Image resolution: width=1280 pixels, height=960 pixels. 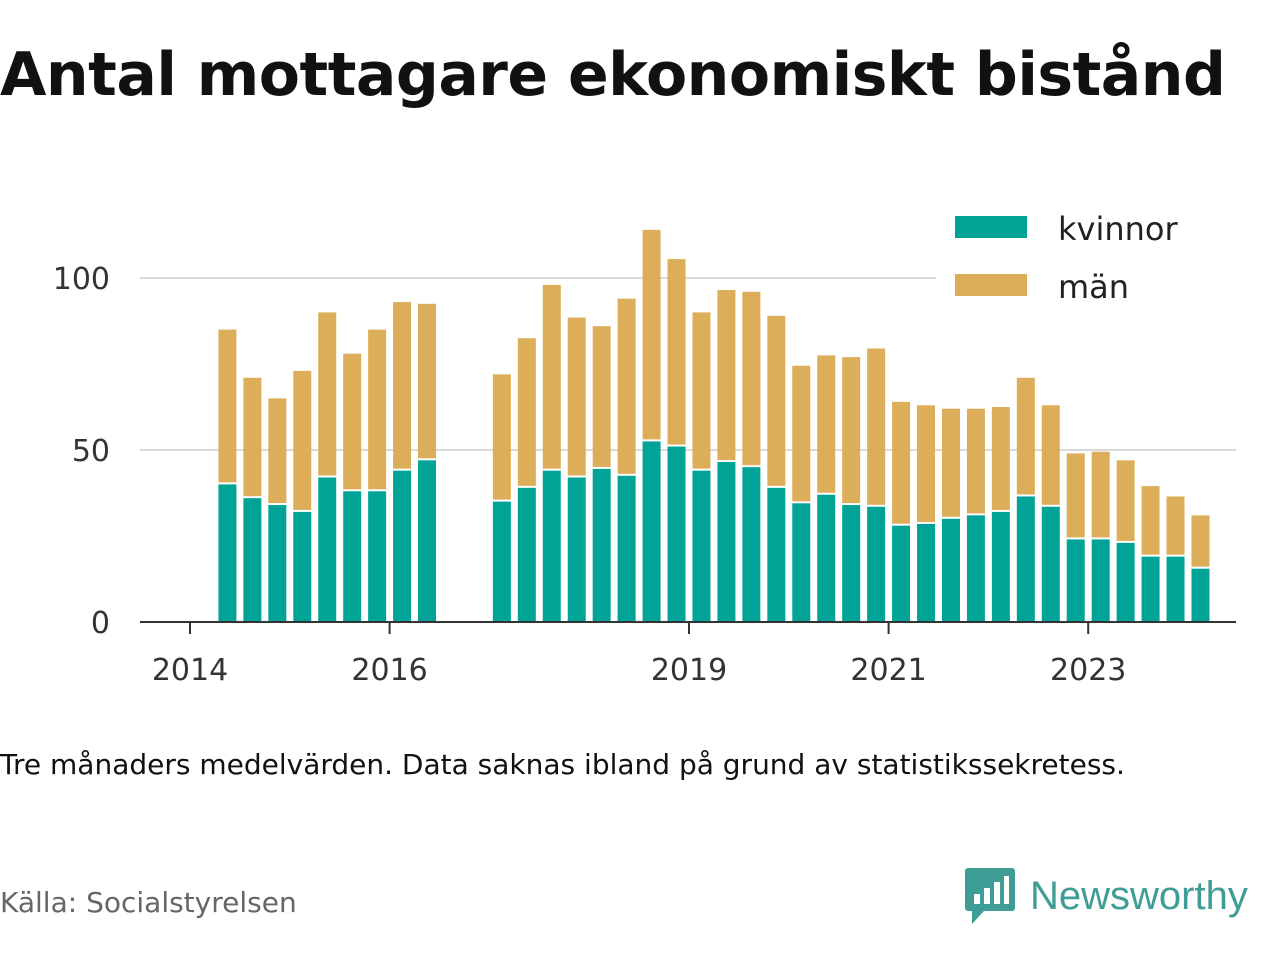 What do you see at coordinates (689, 670) in the screenshot?
I see `x-tick-label: 2019` at bounding box center [689, 670].